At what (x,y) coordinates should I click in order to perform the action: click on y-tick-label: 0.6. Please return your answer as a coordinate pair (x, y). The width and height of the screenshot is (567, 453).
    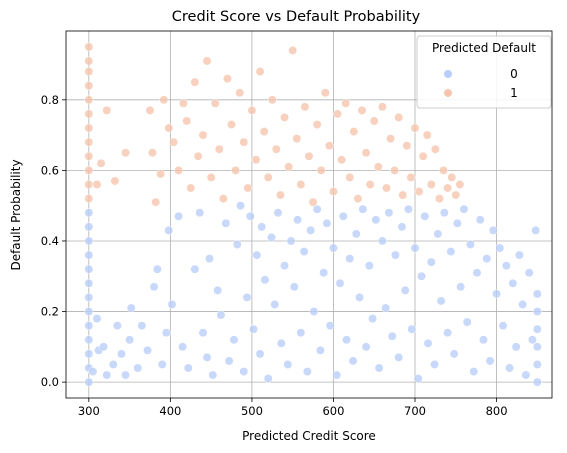
    Looking at the image, I should click on (50, 170).